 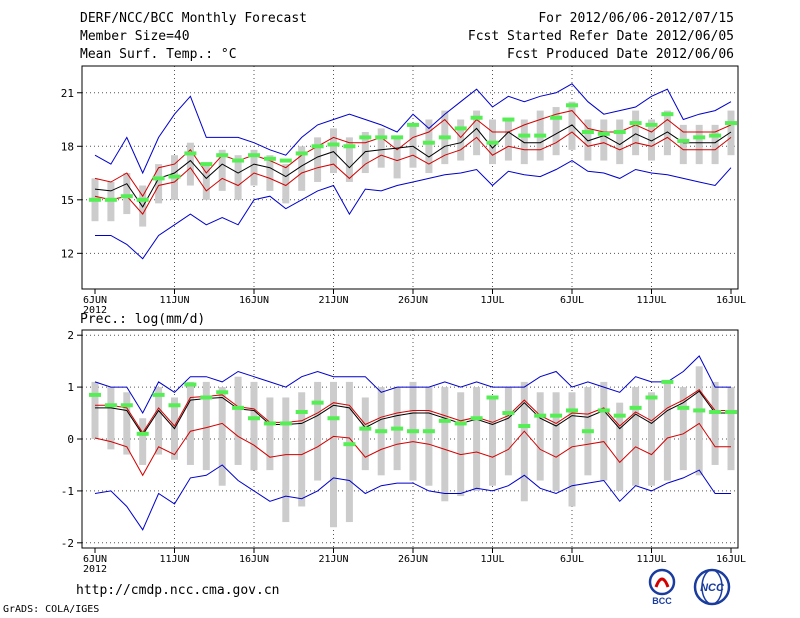 What do you see at coordinates (135, 36) in the screenshot?
I see `member-size: Member Size=40` at bounding box center [135, 36].